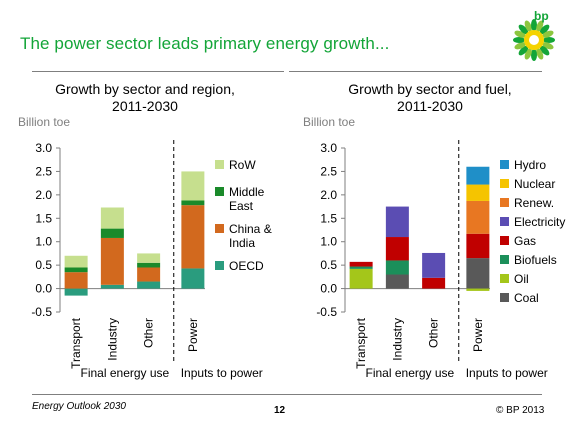  Describe the element at coordinates (534, 184) in the screenshot. I see `right-legend-label: Nuclear` at that location.